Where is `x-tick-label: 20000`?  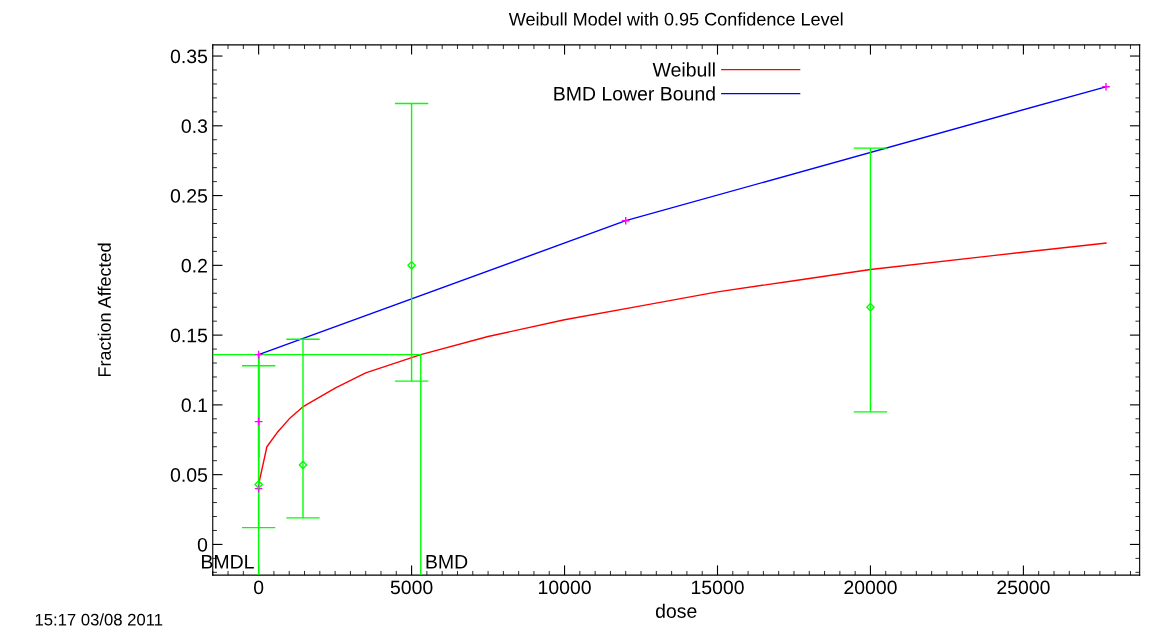 x-tick-label: 20000 is located at coordinates (870, 587).